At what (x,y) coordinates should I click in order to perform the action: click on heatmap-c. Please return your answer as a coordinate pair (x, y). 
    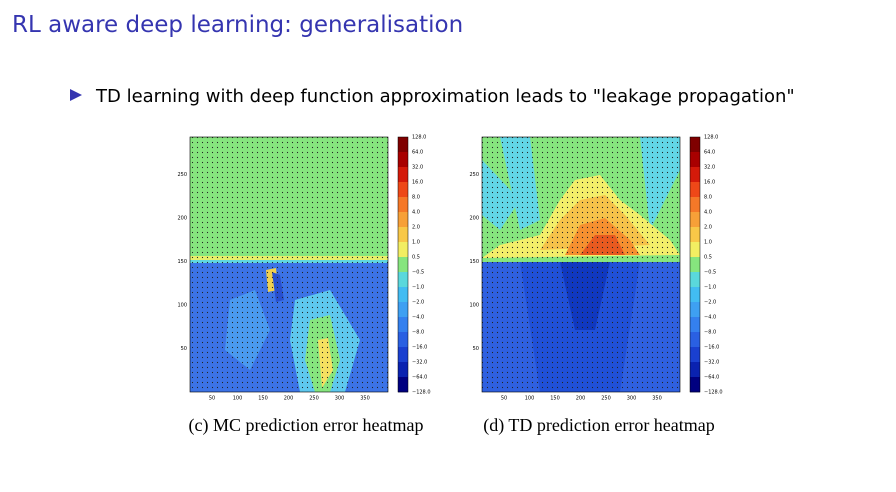
    Looking at the image, I should click on (289, 264).